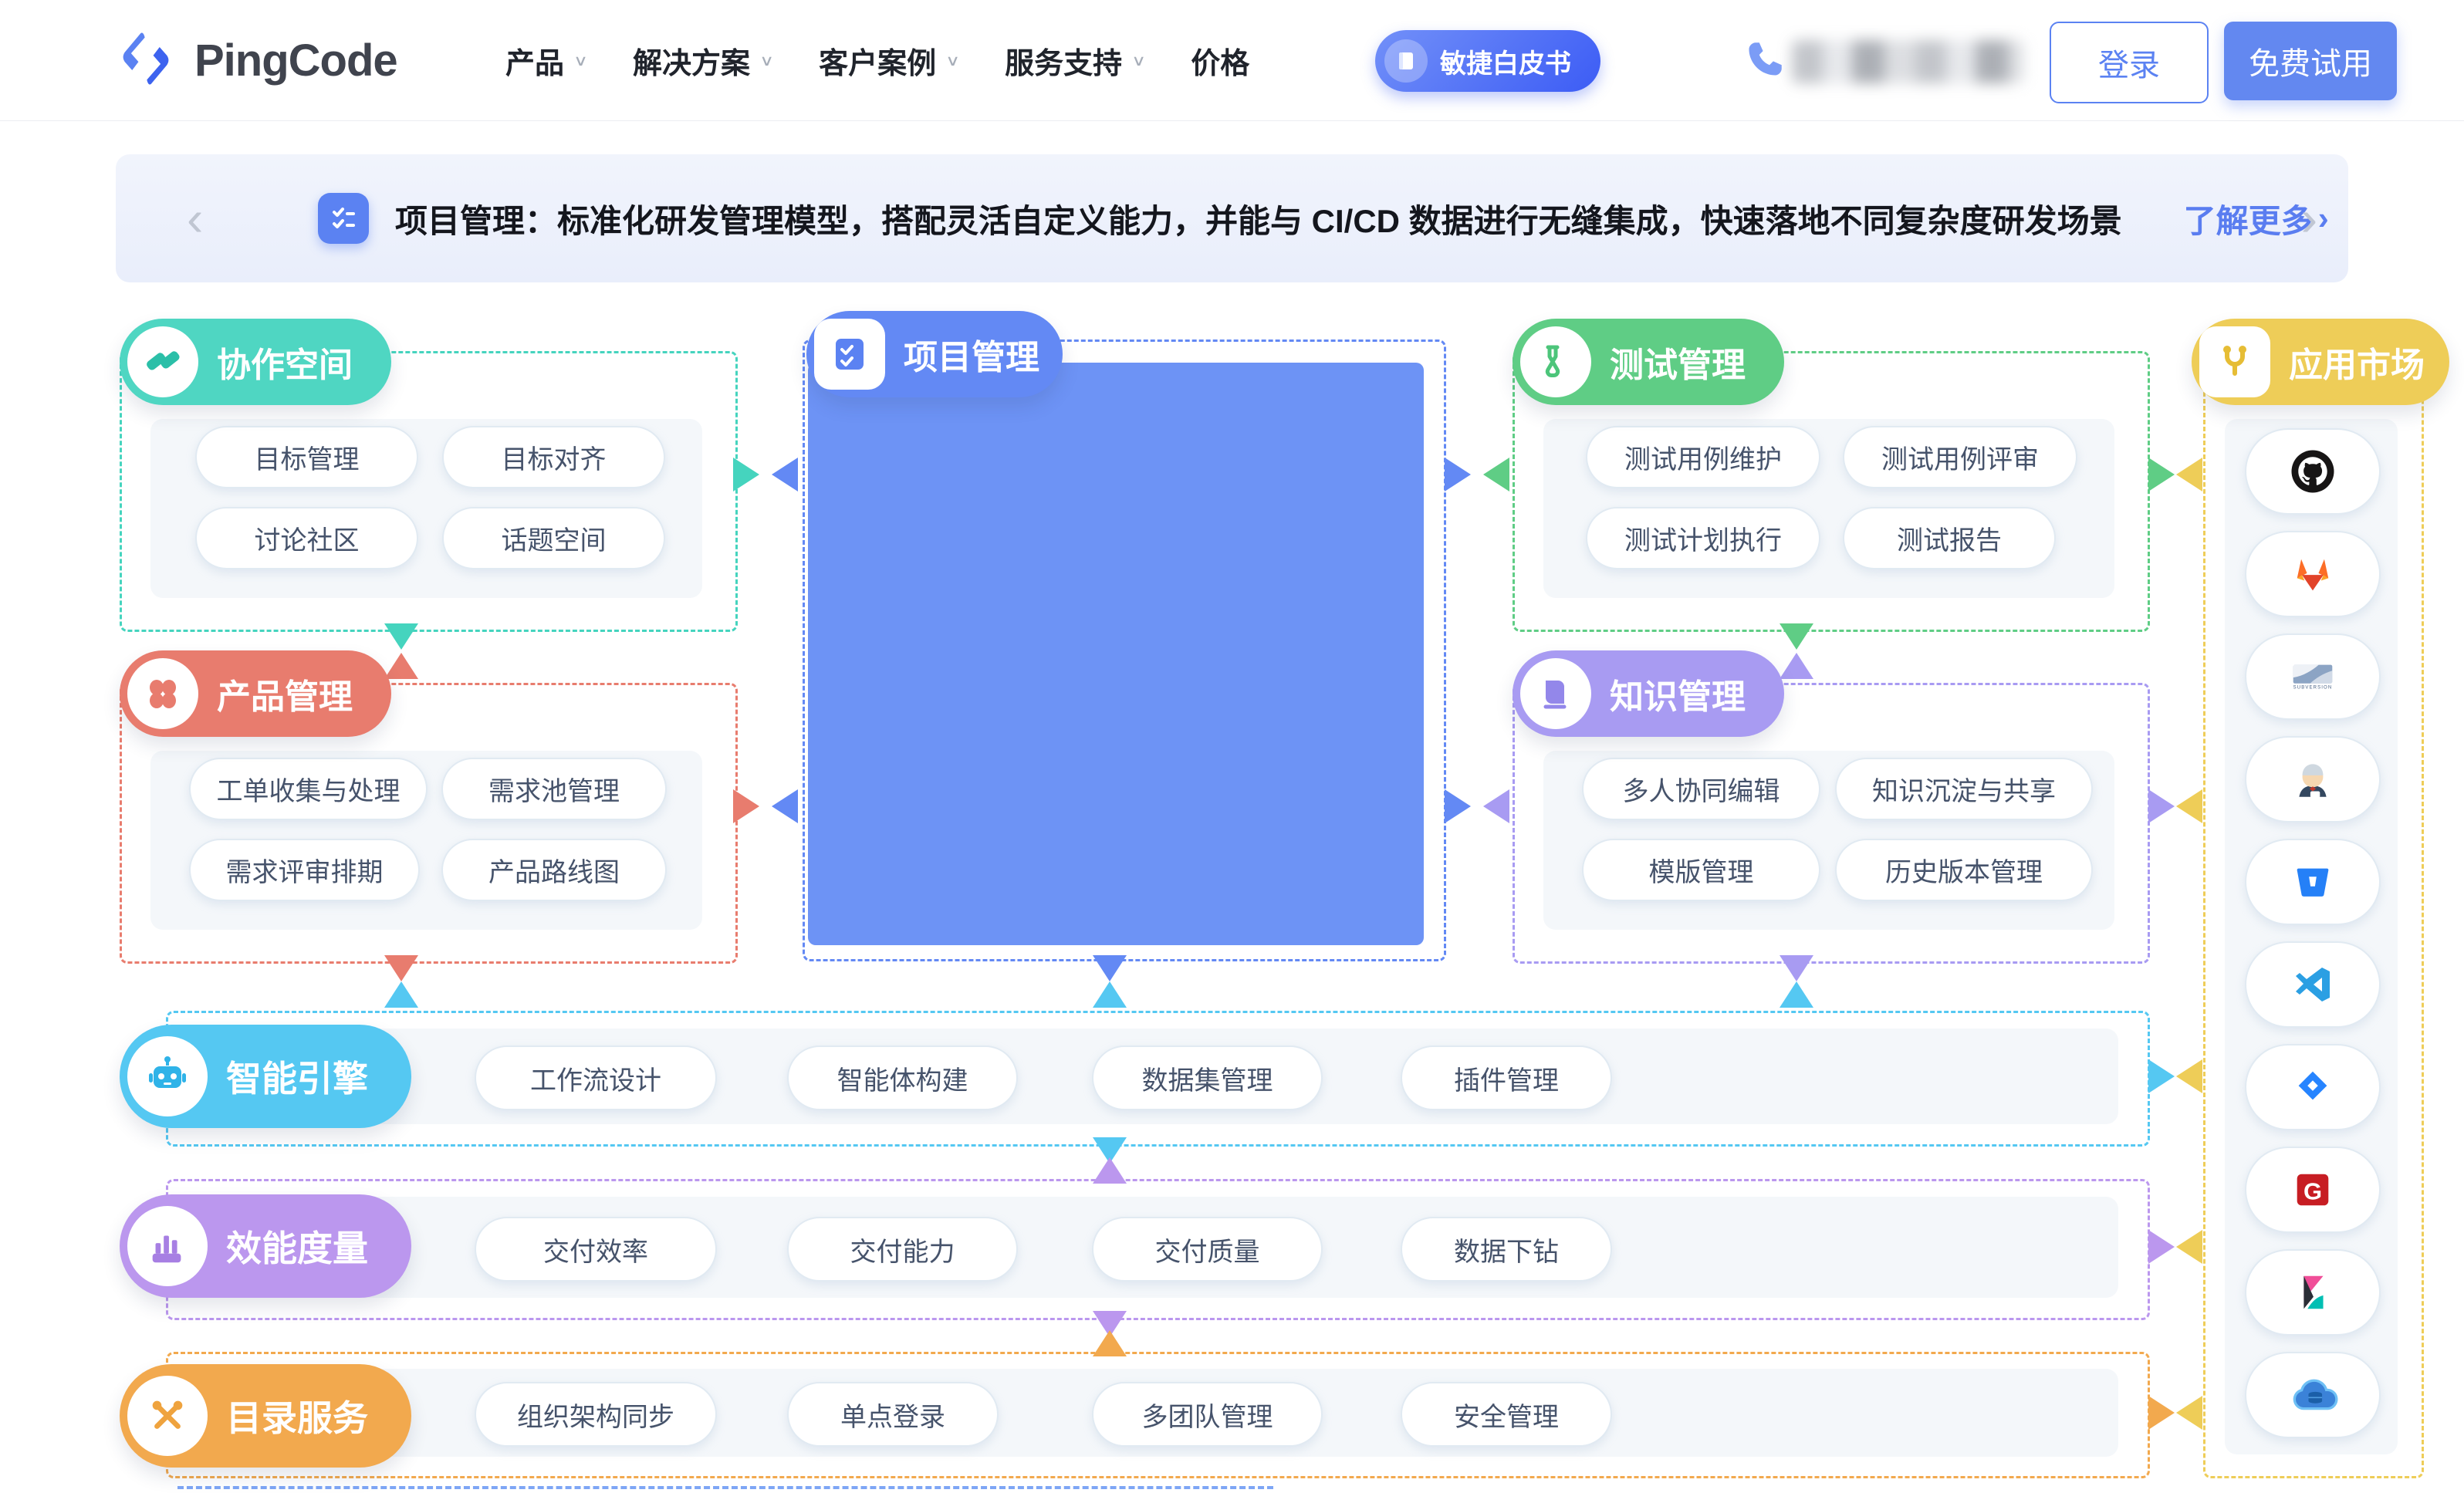 The image size is (2464, 1493). What do you see at coordinates (167, 1076) in the screenshot?
I see `robot-icon` at bounding box center [167, 1076].